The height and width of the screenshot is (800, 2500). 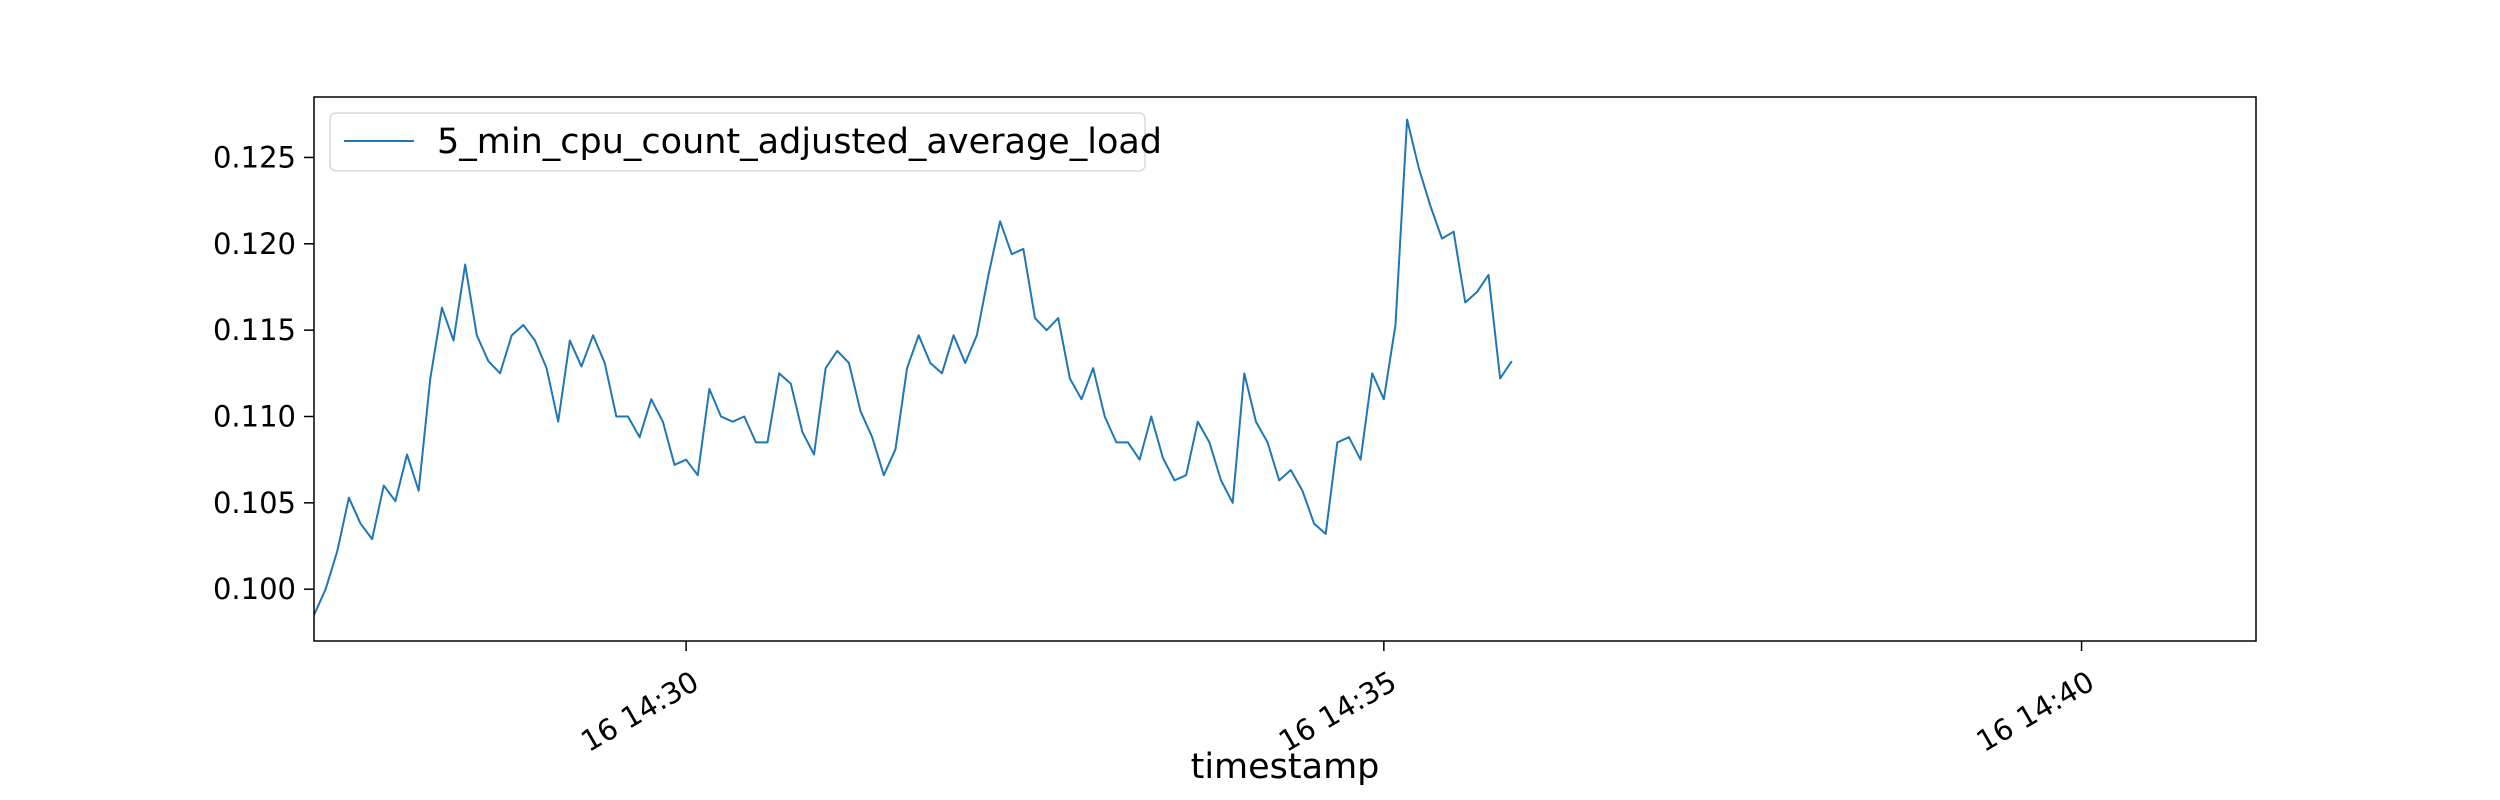 What do you see at coordinates (639, 711) in the screenshot?
I see `x-tick-label: 16 14:30` at bounding box center [639, 711].